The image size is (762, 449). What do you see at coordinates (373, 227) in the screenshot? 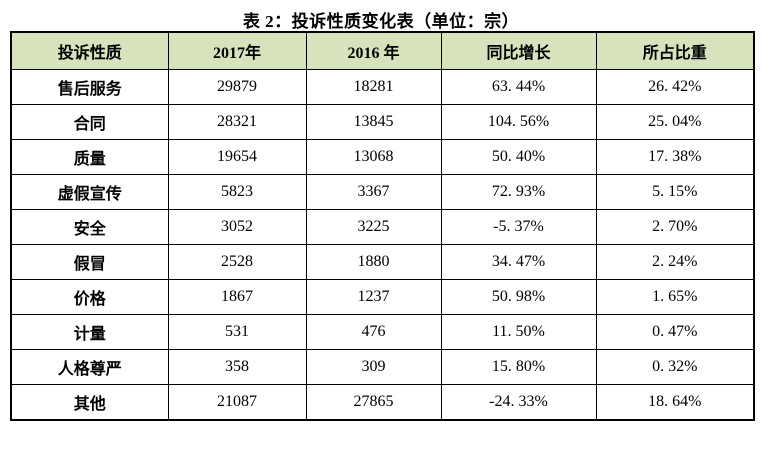
I see `cell-2016: 3225` at bounding box center [373, 227].